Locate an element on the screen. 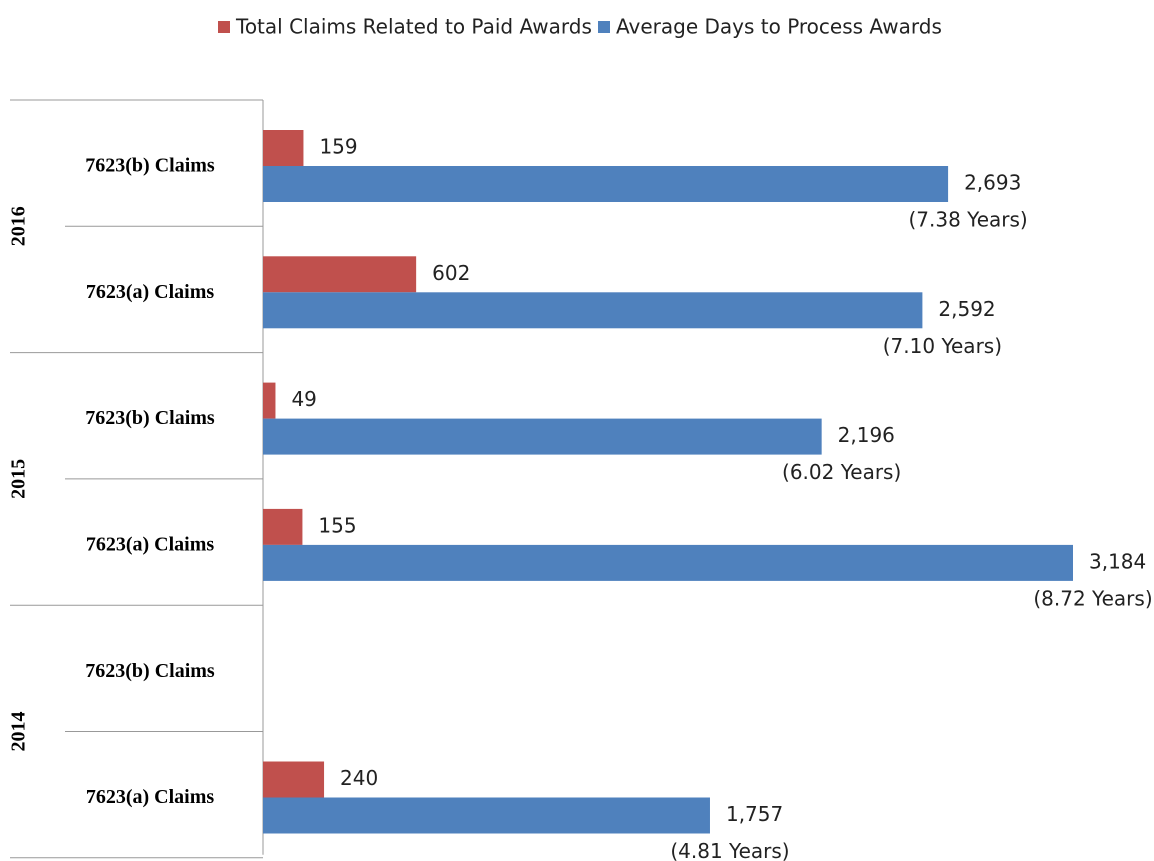  value-label: 159 is located at coordinates (338, 147).